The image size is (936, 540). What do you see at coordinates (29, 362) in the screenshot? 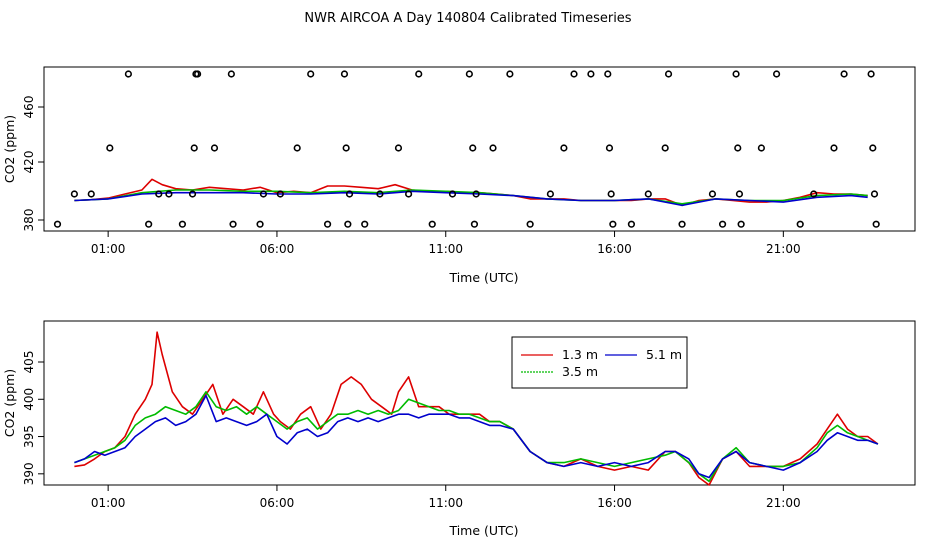
I see `y-tick-label: 405` at bounding box center [29, 362].